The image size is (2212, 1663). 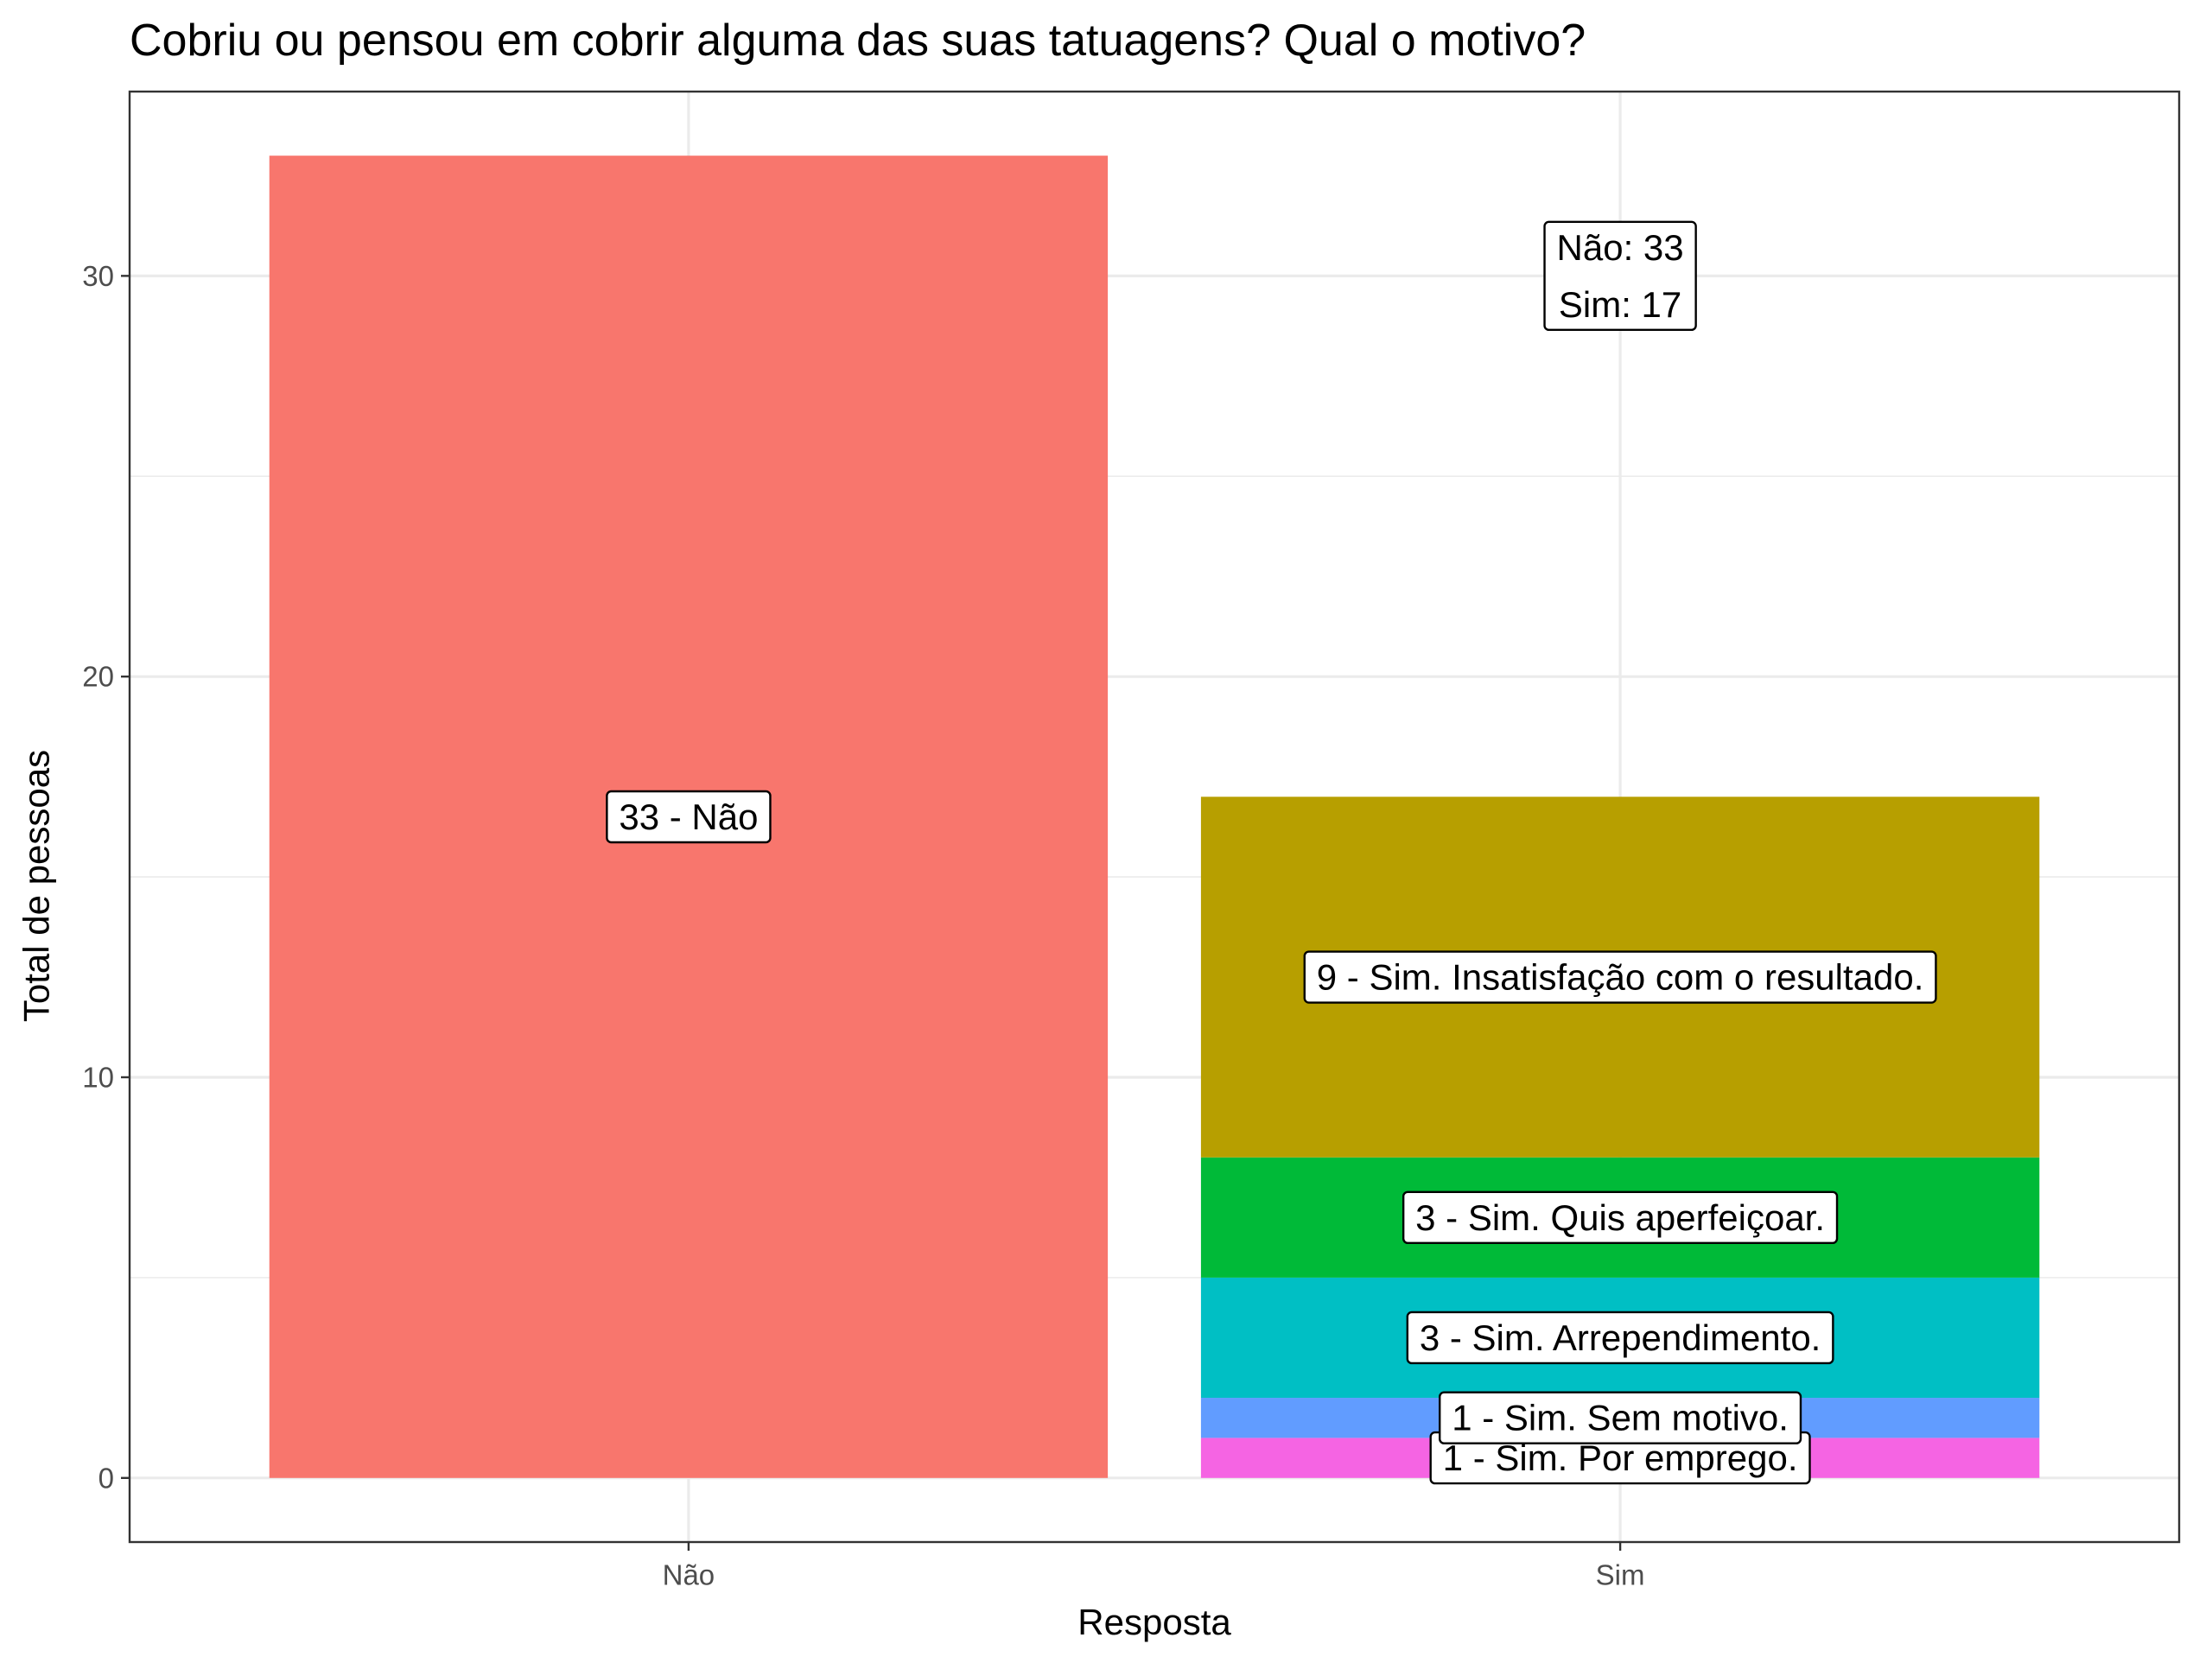 I want to click on segment-label: 1 - Sim. Sem motivo., so click(x=1620, y=1418).